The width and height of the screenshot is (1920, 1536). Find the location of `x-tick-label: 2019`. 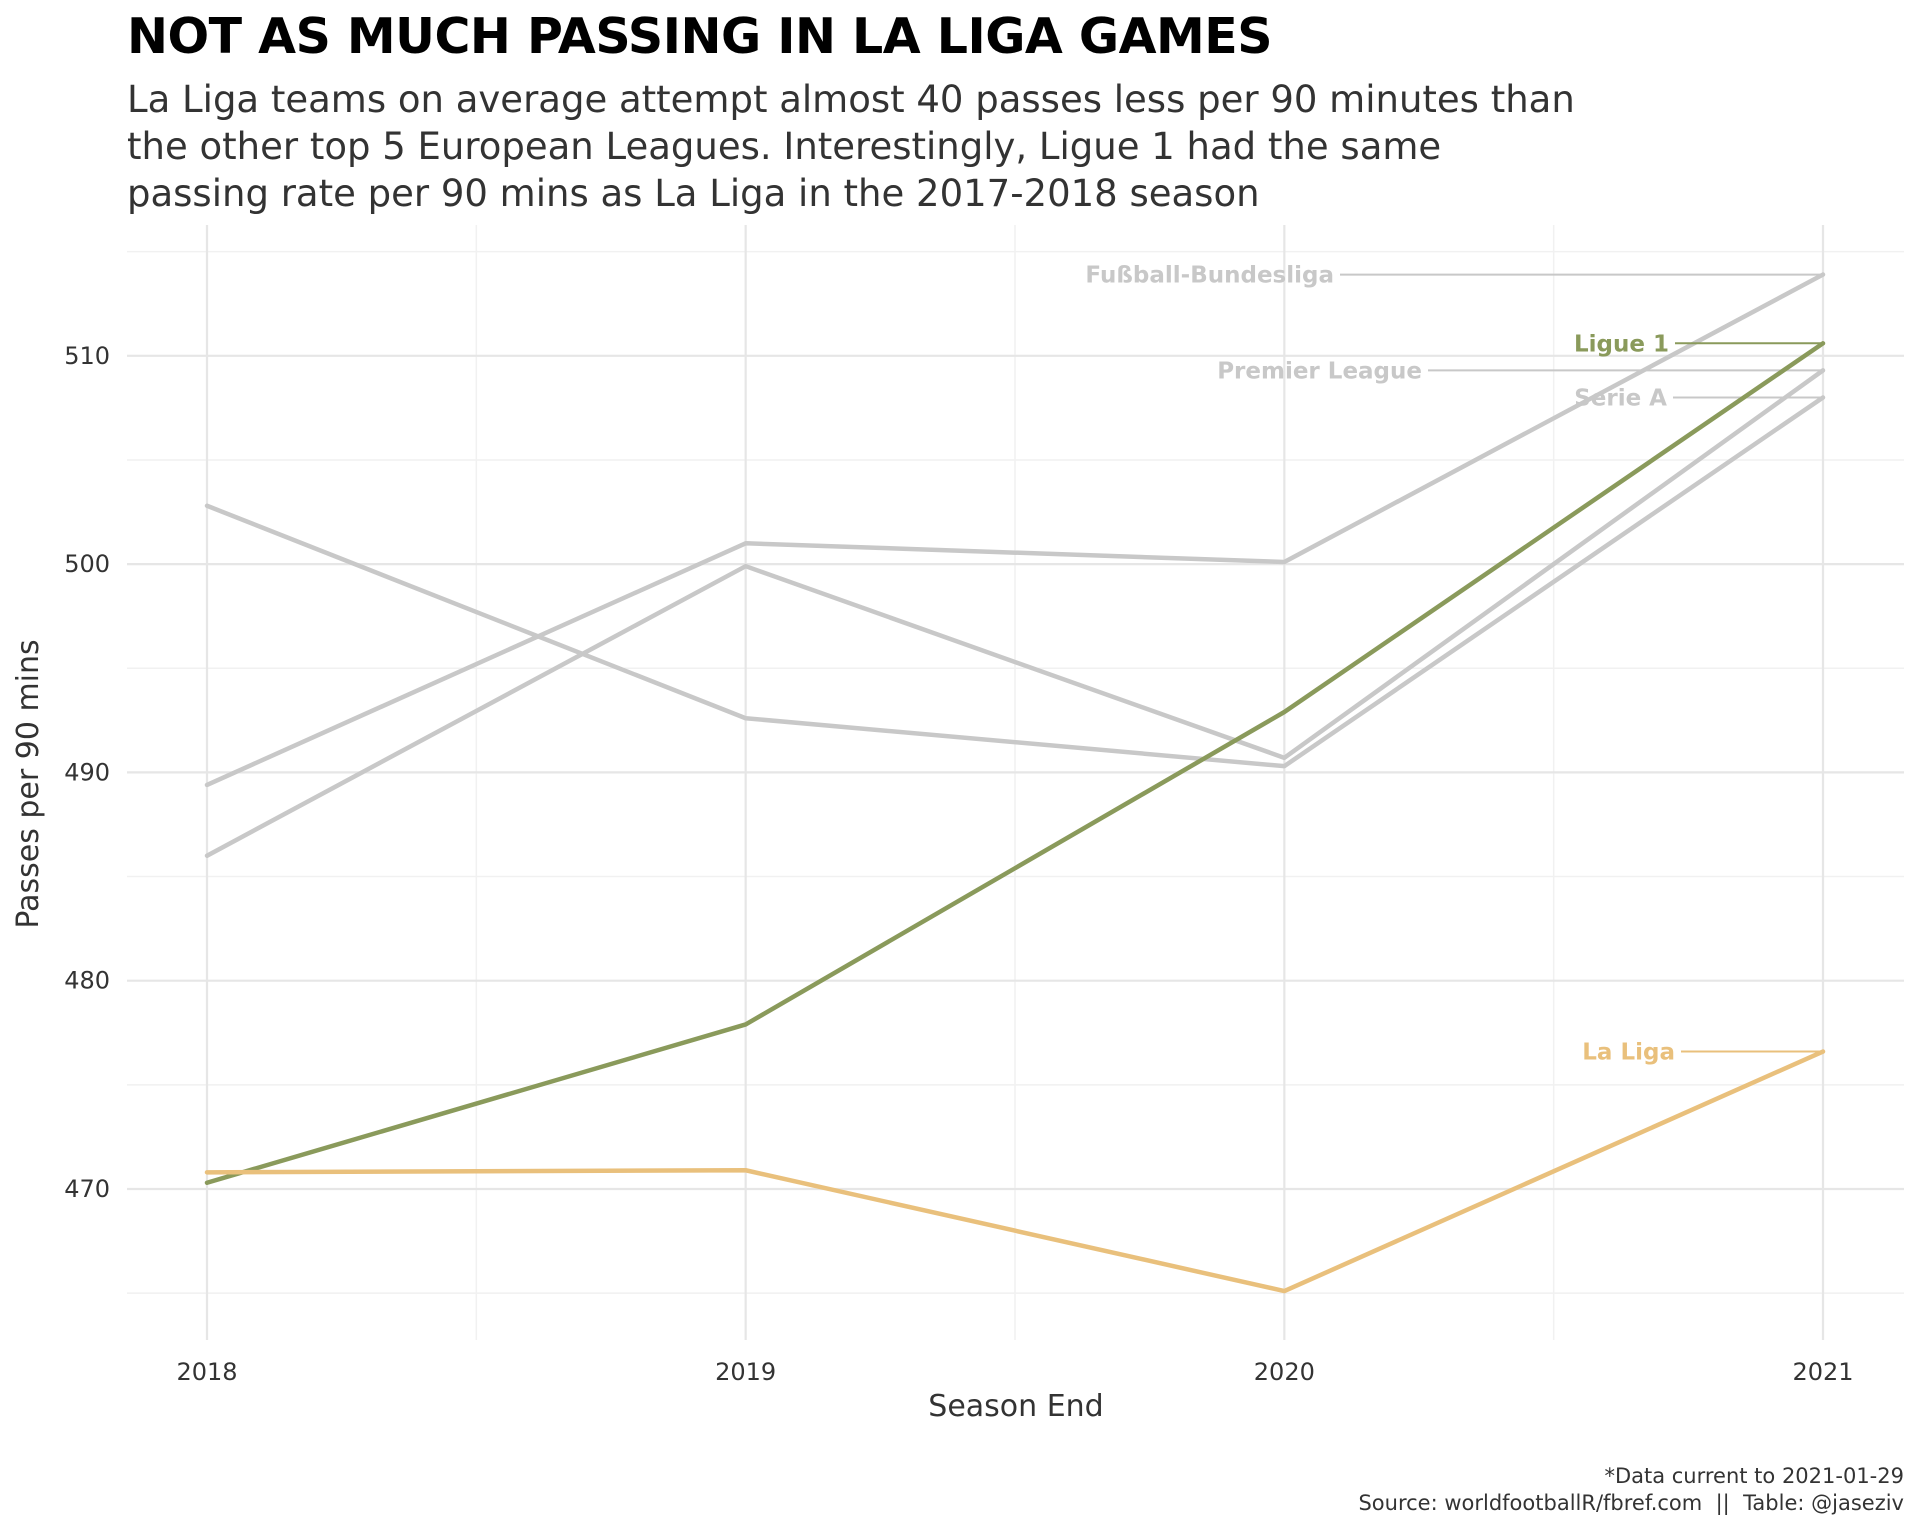

x-tick-label: 2019 is located at coordinates (745, 1372).